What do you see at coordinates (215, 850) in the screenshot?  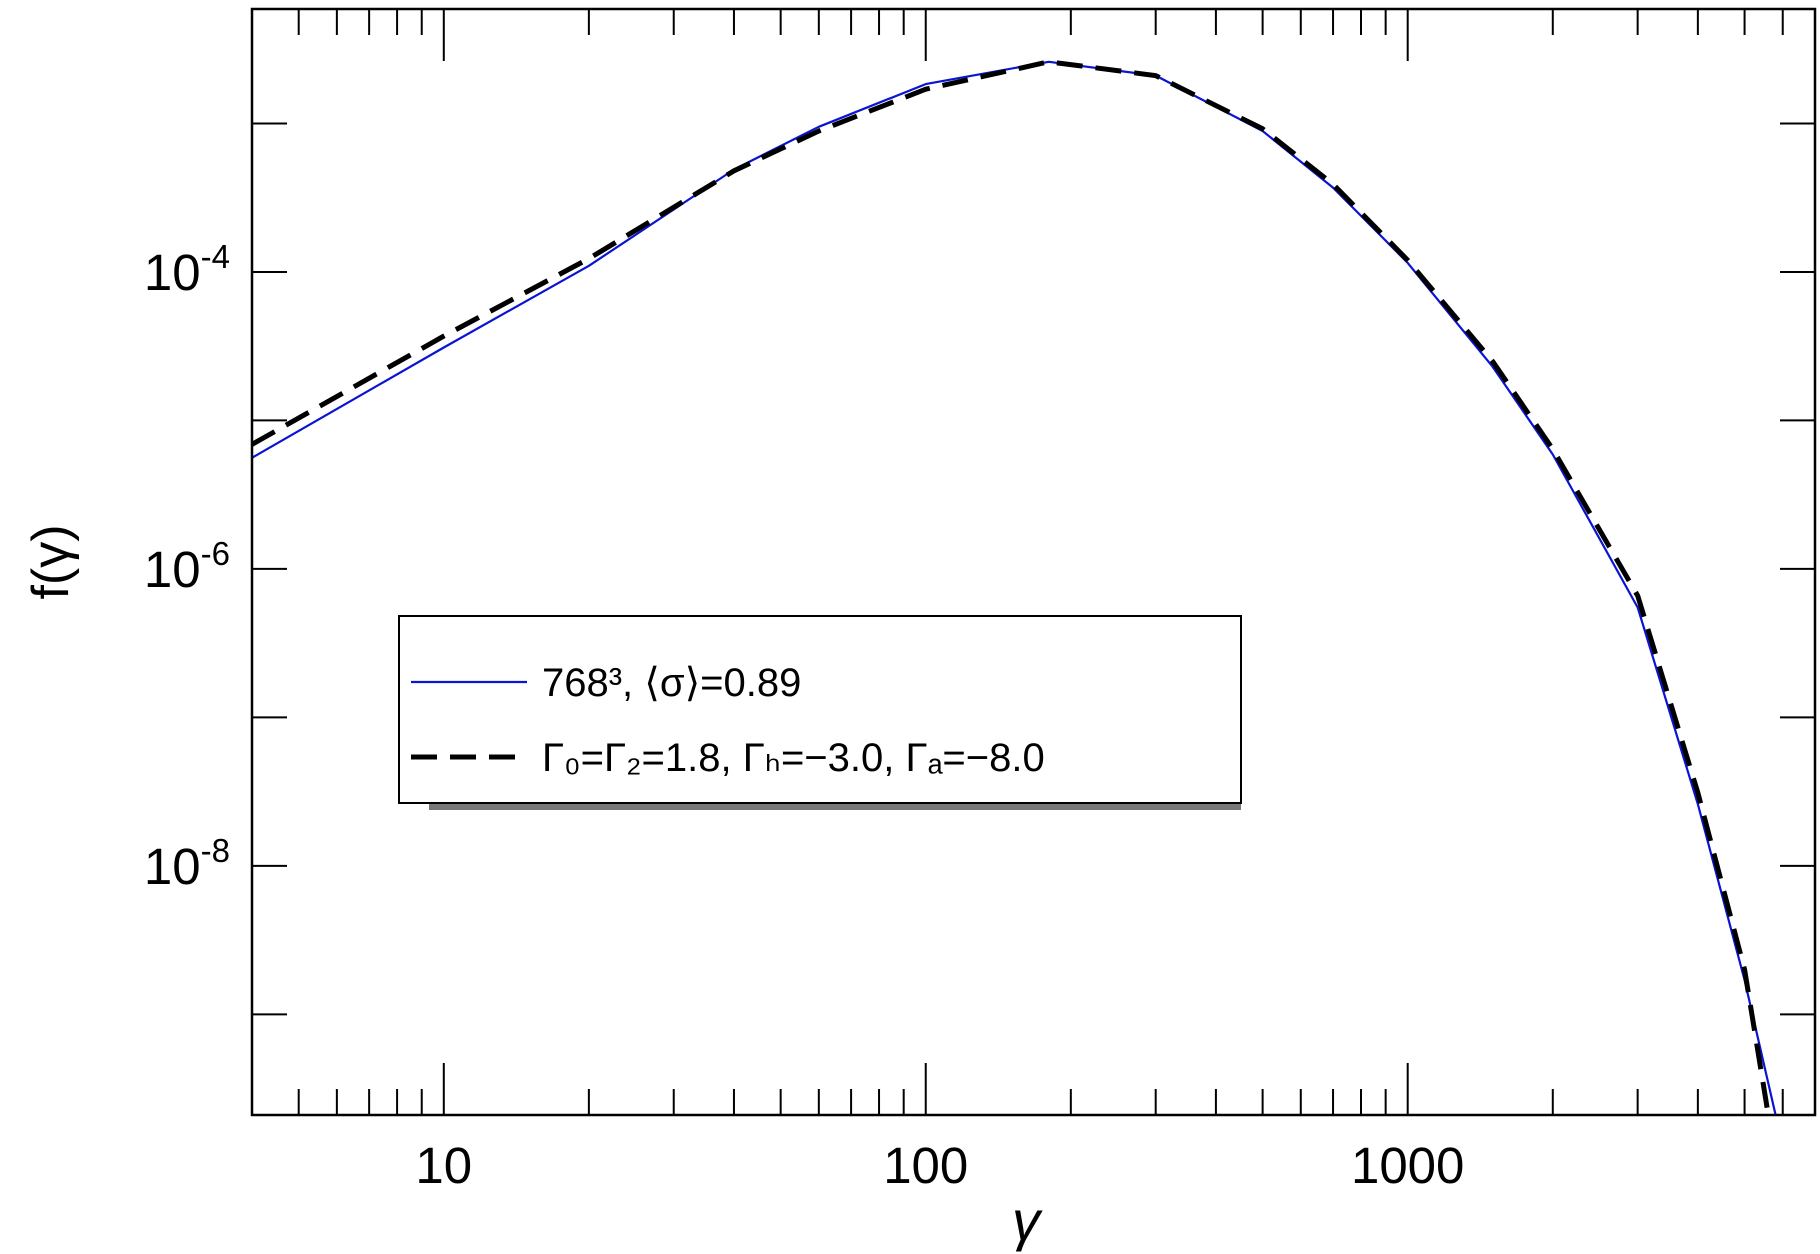 I see `y-tick-exponent: -8` at bounding box center [215, 850].